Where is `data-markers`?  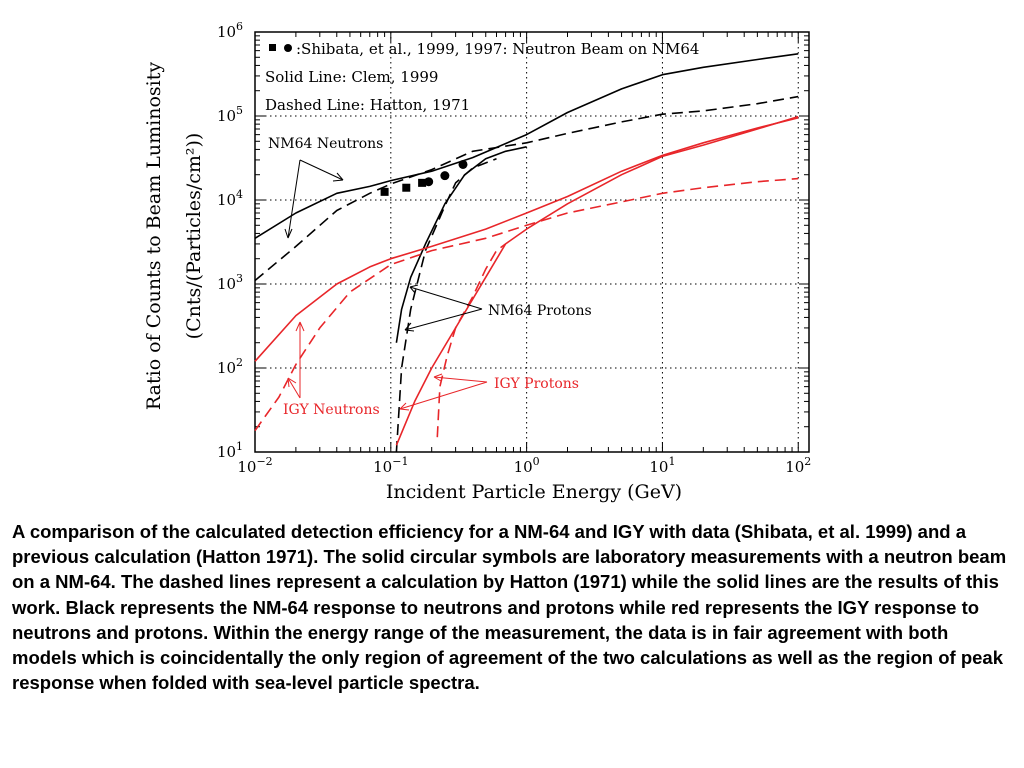 data-markers is located at coordinates (424, 177).